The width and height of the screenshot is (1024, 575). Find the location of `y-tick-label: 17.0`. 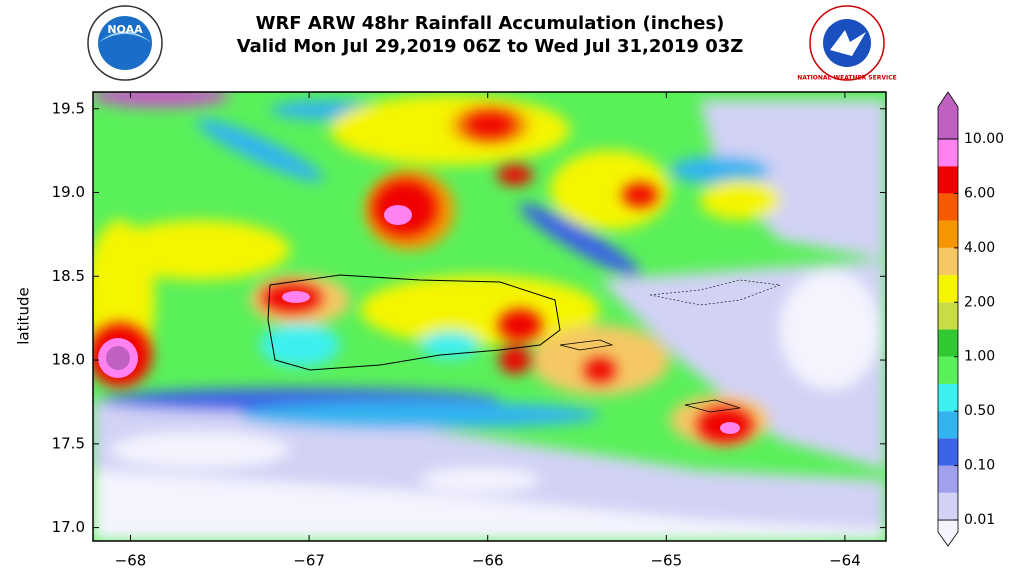

y-tick-label: 17.0 is located at coordinates (68, 527).